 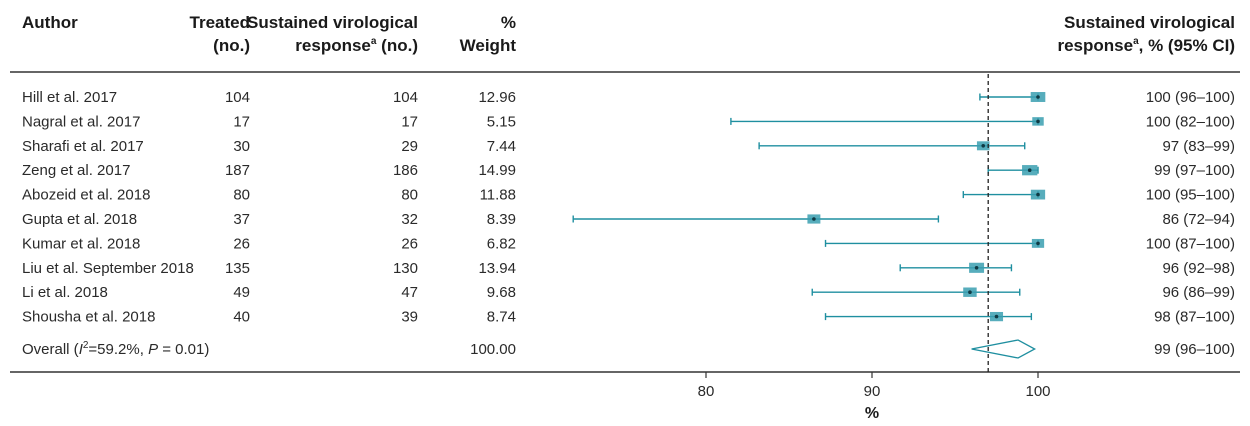 I want to click on study-treated: 187, so click(x=237, y=170).